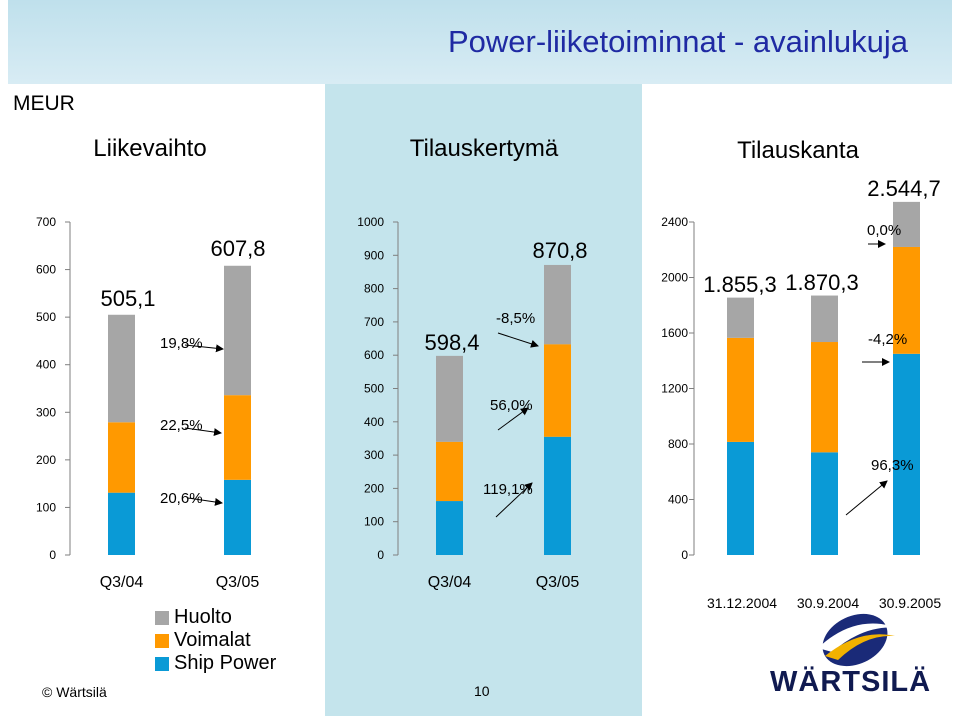 Image resolution: width=960 pixels, height=716 pixels. Describe the element at coordinates (181, 343) in the screenshot. I see `change-label: 19,8%` at that location.